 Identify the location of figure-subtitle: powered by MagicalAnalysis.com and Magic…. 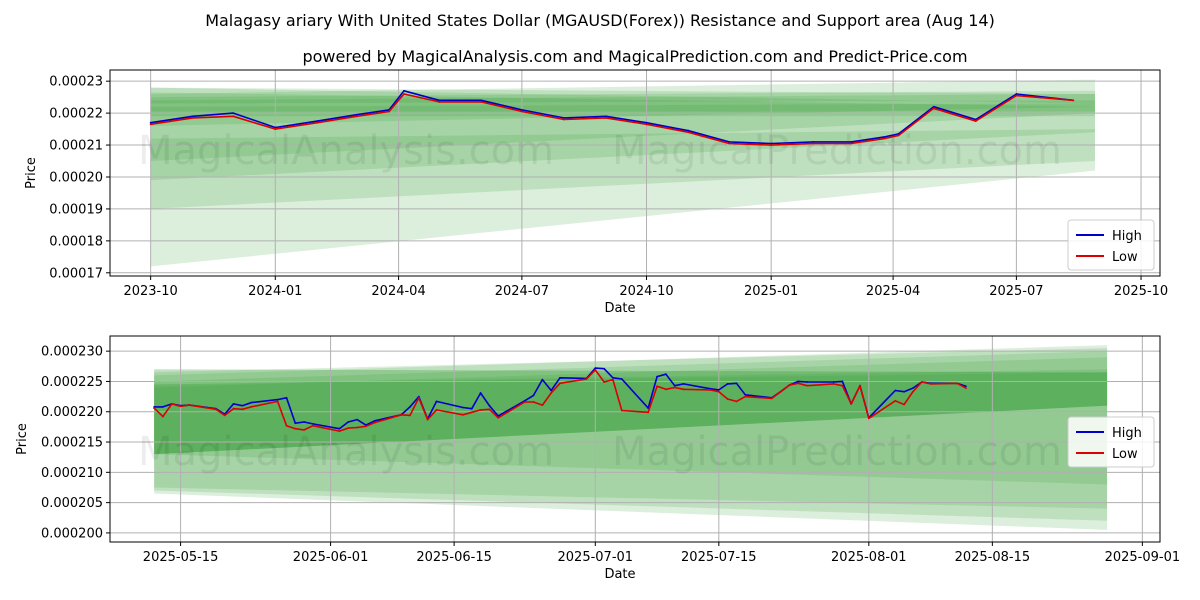
(634, 56).